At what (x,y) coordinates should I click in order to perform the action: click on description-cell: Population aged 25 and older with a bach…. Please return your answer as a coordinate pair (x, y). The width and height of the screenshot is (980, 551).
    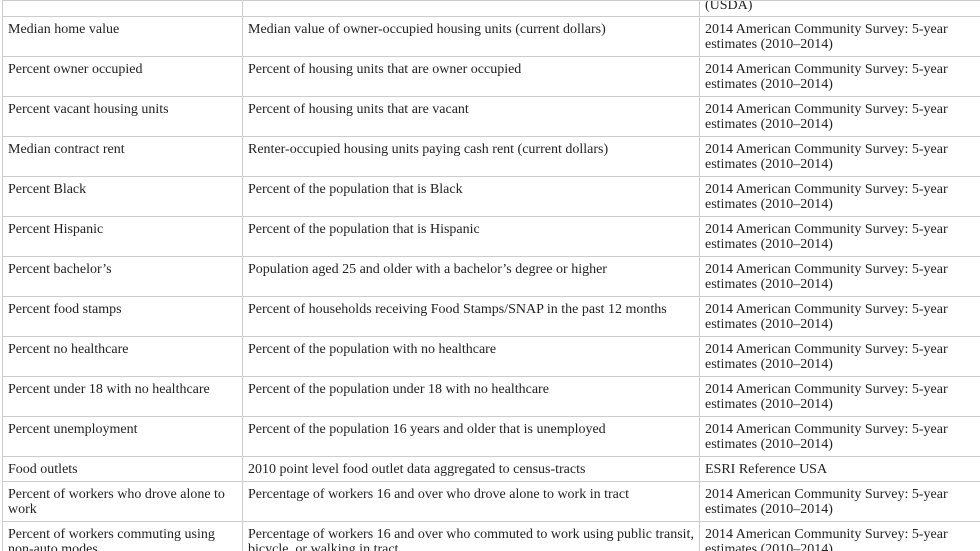
    Looking at the image, I should click on (471, 276).